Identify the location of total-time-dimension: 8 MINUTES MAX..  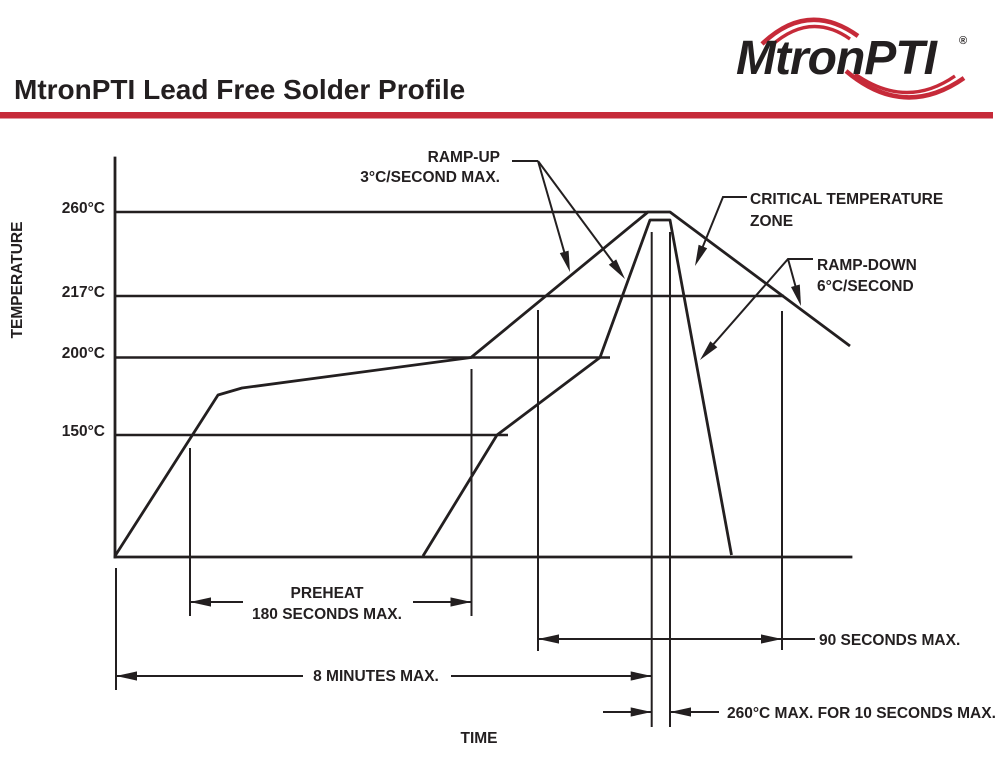
(384, 676).